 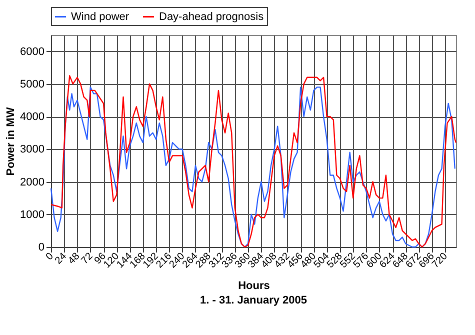 What do you see at coordinates (11, 141) in the screenshot?
I see `y-axis-title: Power in MW` at bounding box center [11, 141].